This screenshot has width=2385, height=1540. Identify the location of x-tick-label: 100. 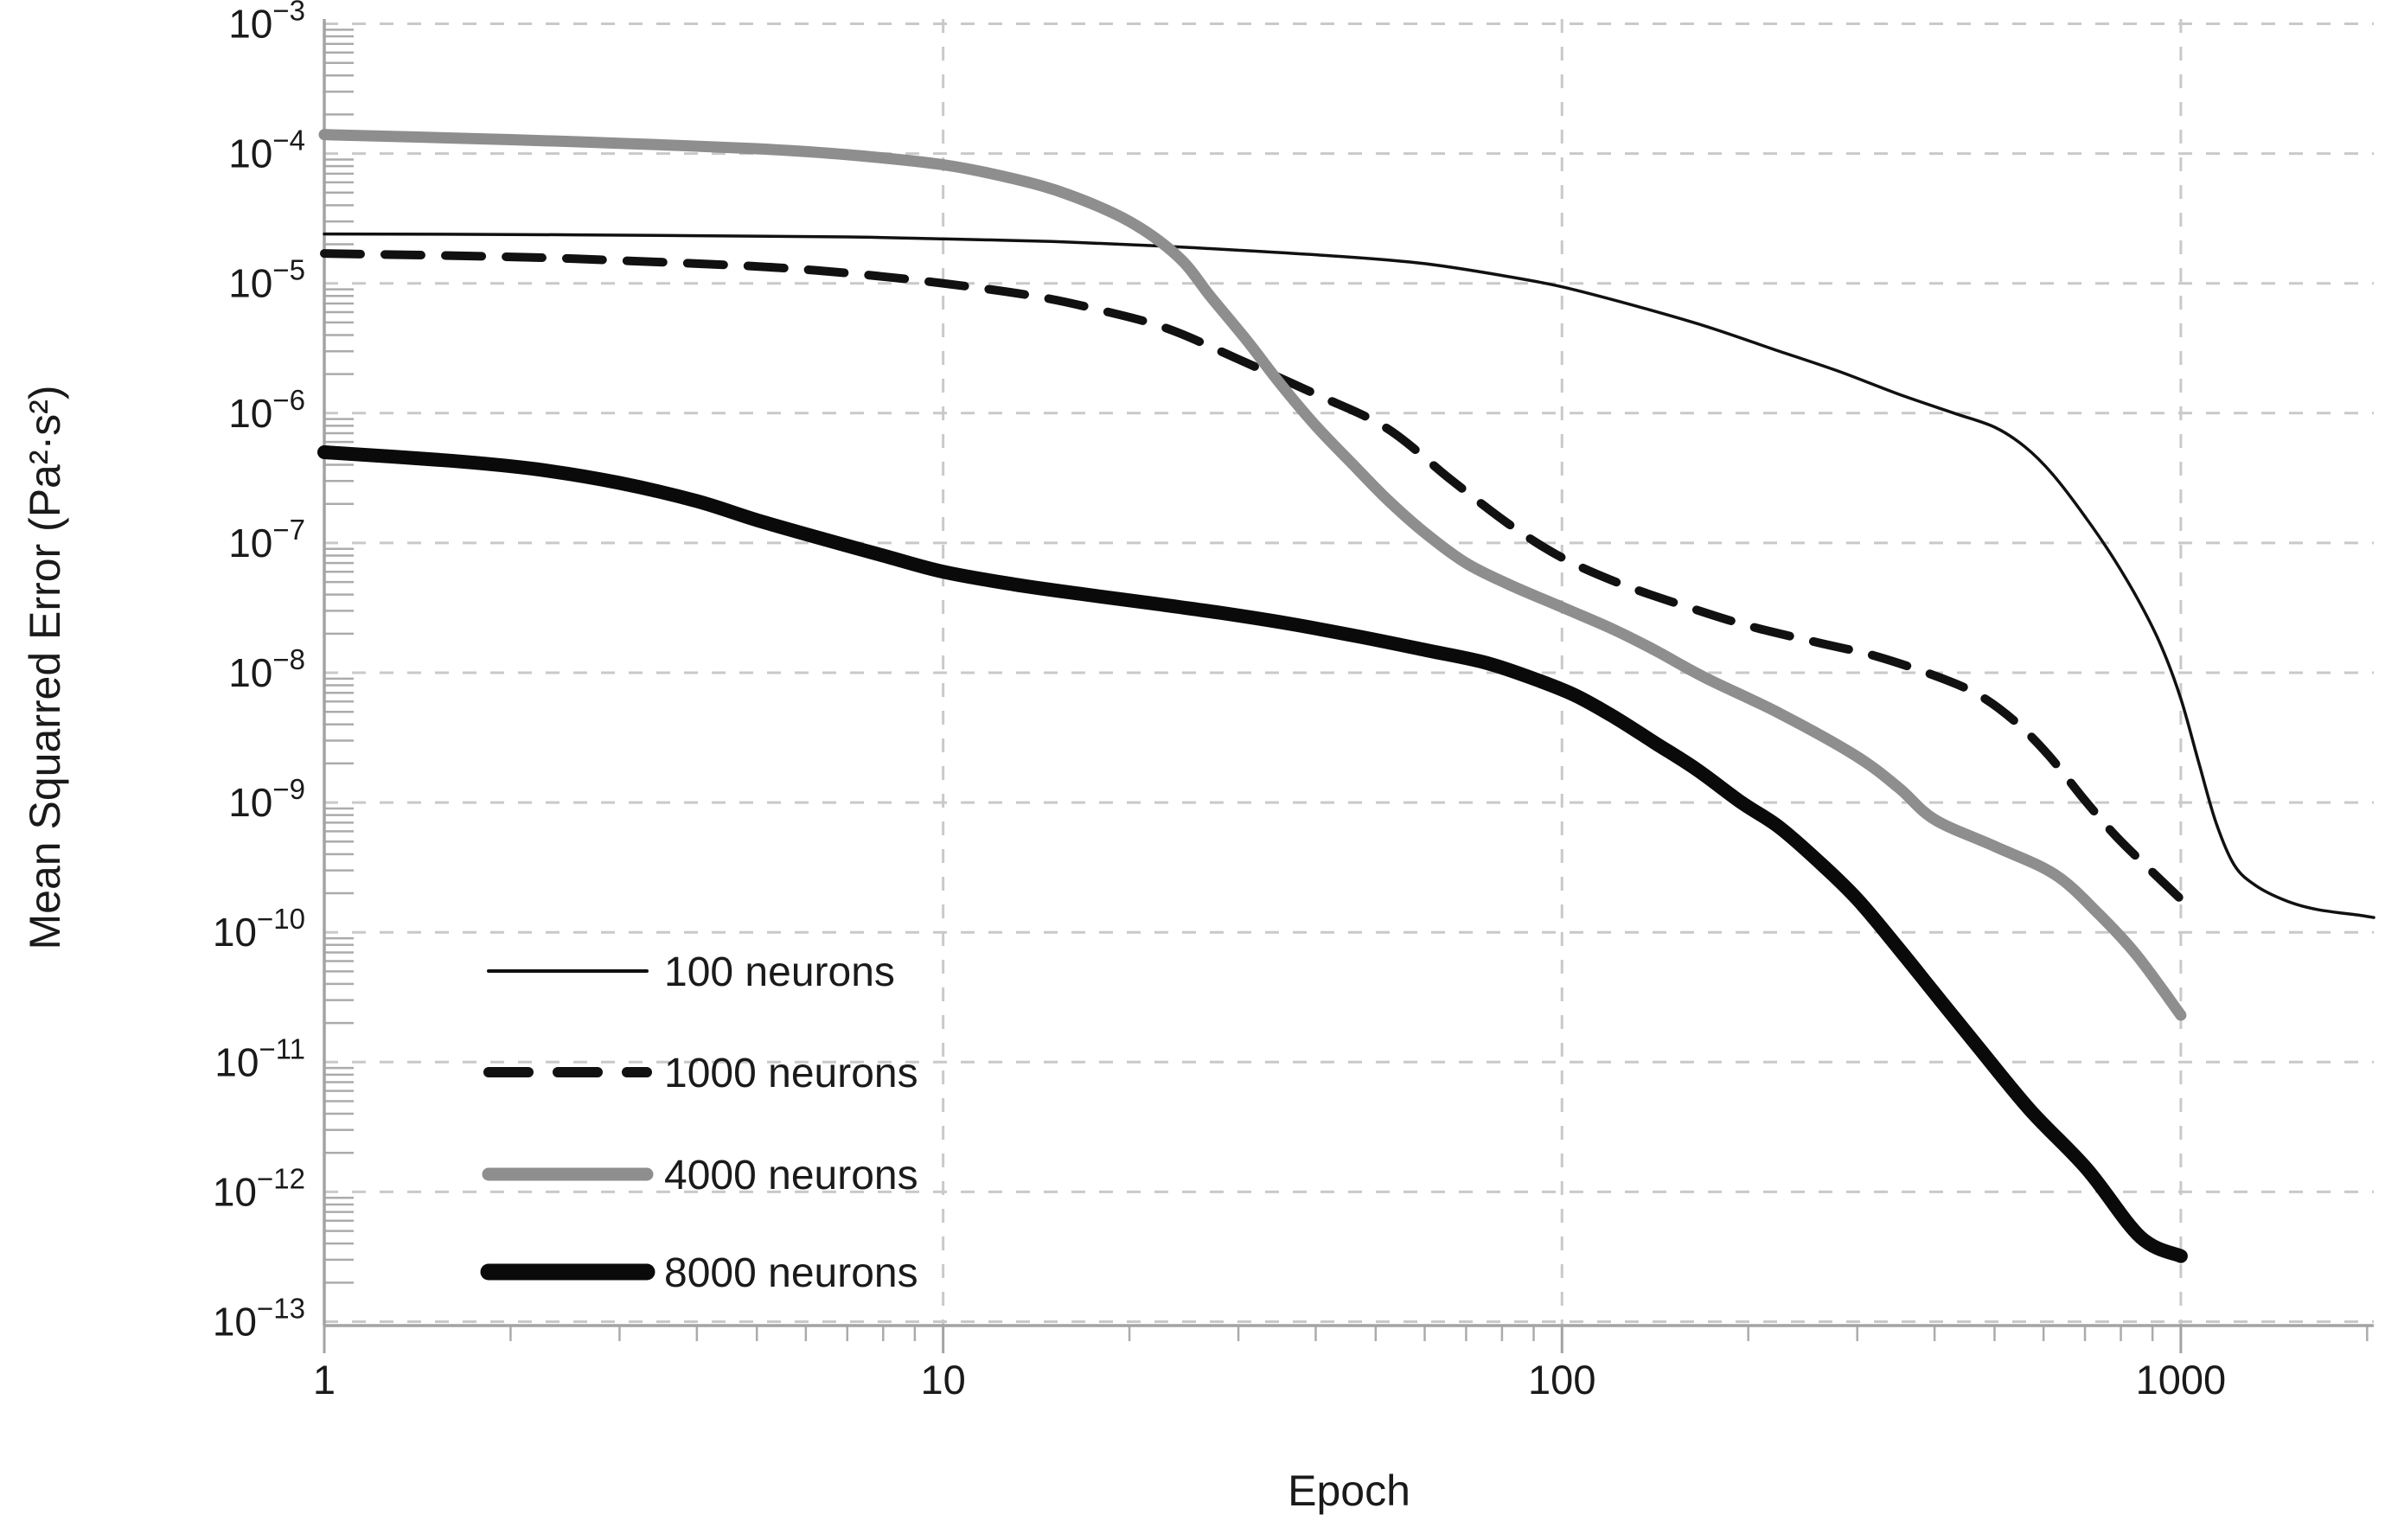
(1562, 1380).